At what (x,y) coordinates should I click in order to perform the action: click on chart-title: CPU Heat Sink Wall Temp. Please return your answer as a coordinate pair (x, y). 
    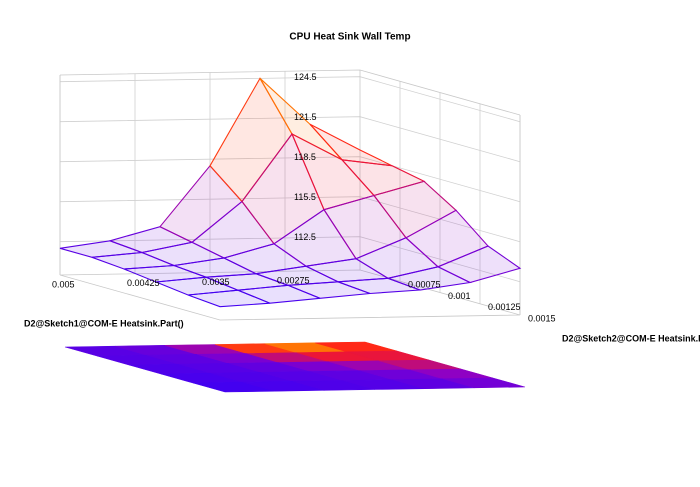
    Looking at the image, I should click on (349, 37).